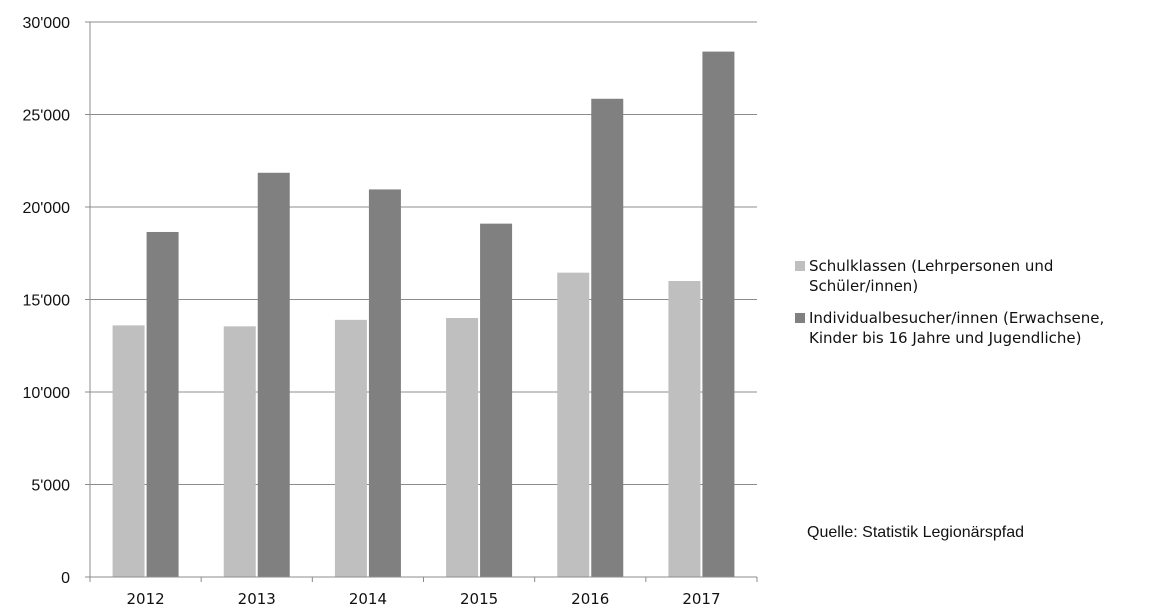 This screenshot has height=609, width=1159. What do you see at coordinates (701, 599) in the screenshot?
I see `x-tick-label-2017: 2017` at bounding box center [701, 599].